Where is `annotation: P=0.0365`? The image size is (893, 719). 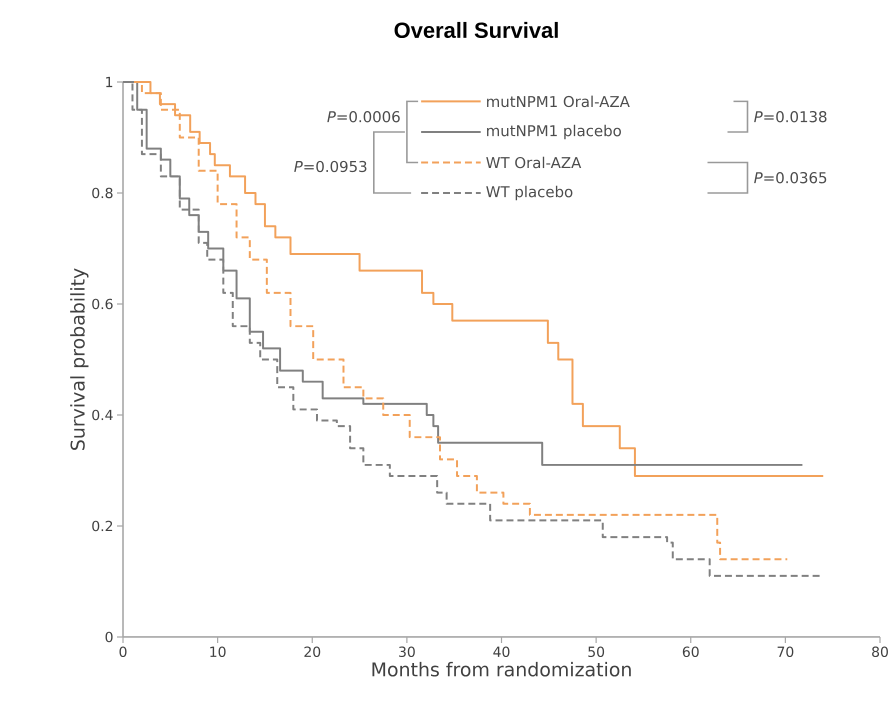
annotation: P=0.0365 is located at coordinates (790, 178).